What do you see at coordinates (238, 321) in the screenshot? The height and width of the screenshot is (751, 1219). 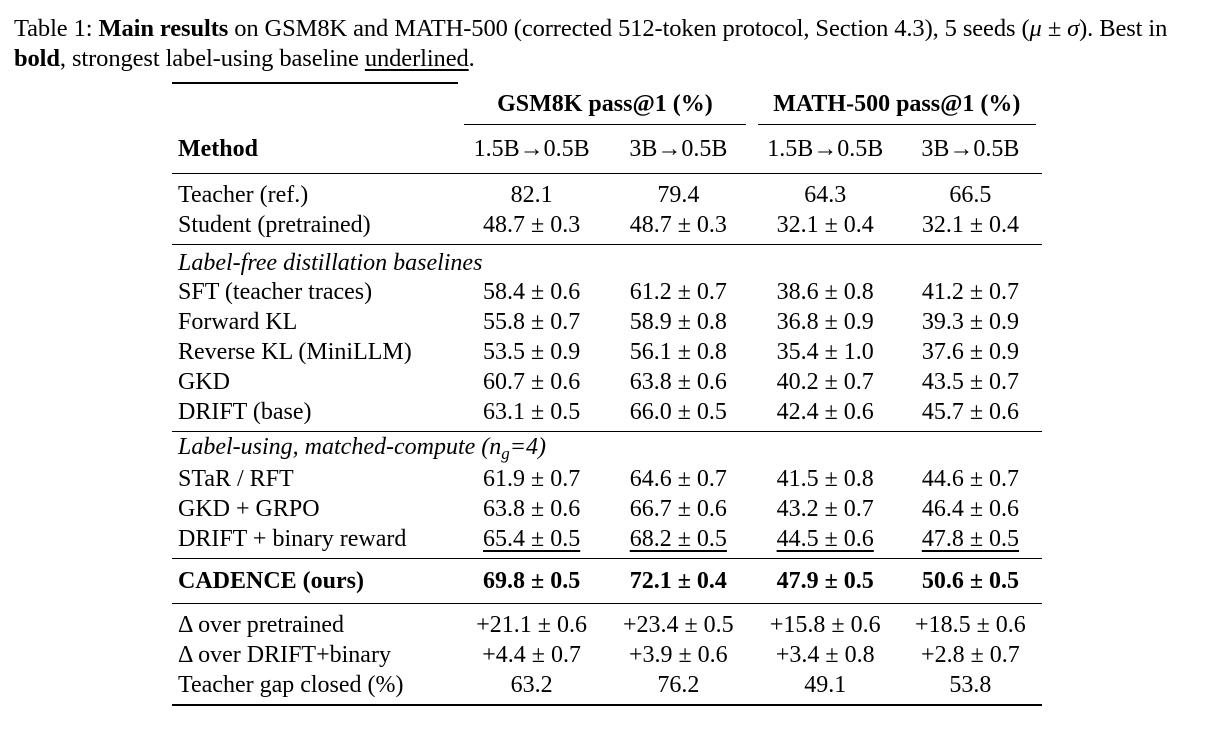 I see `method-cell: Forward KL` at bounding box center [238, 321].